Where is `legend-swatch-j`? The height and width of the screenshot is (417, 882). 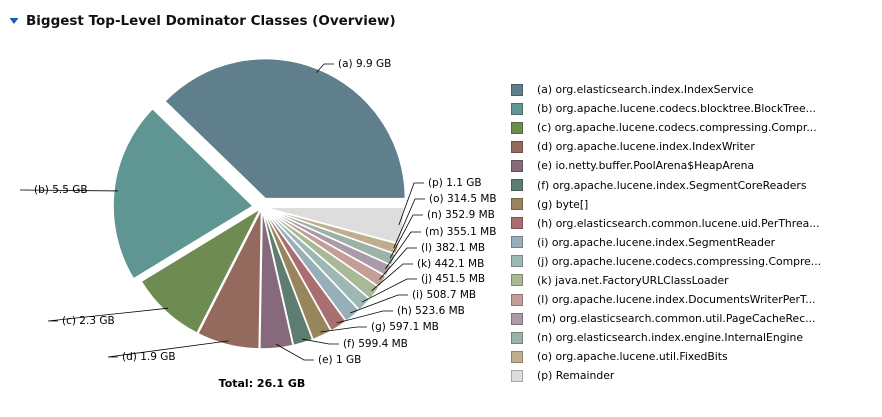 legend-swatch-j is located at coordinates (517, 261).